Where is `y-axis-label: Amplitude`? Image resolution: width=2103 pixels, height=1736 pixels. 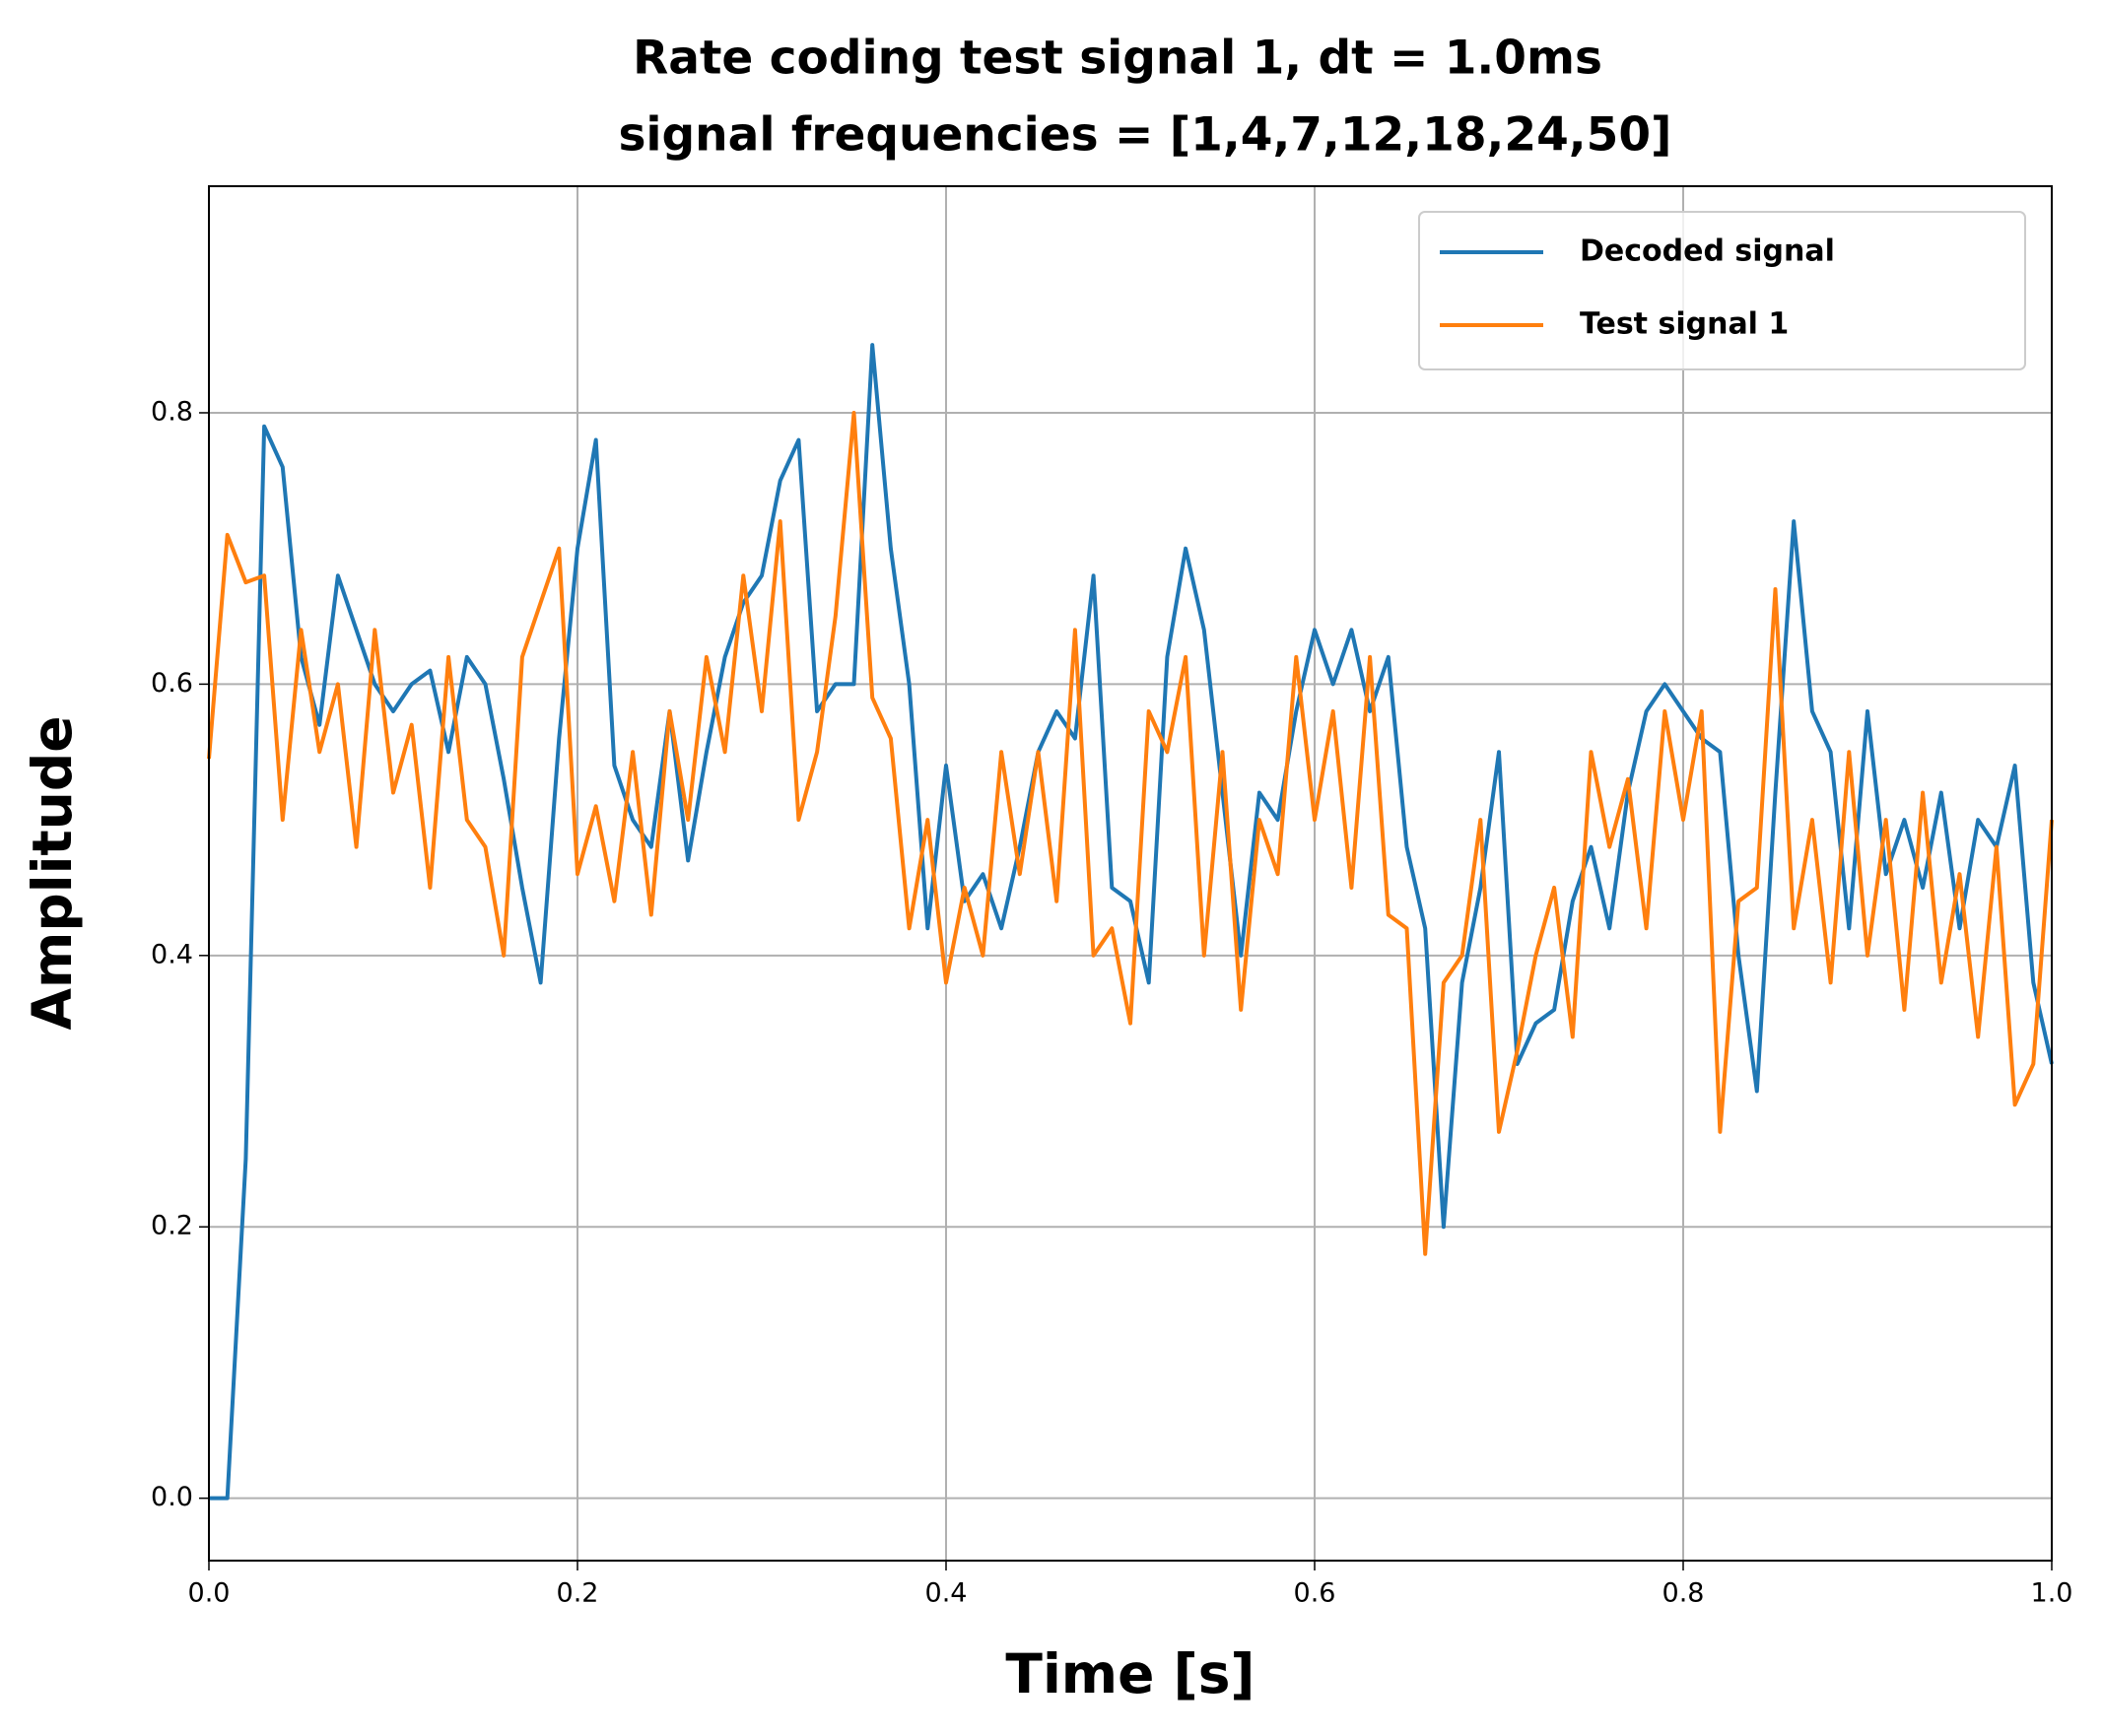 y-axis-label: Amplitude is located at coordinates (52, 872).